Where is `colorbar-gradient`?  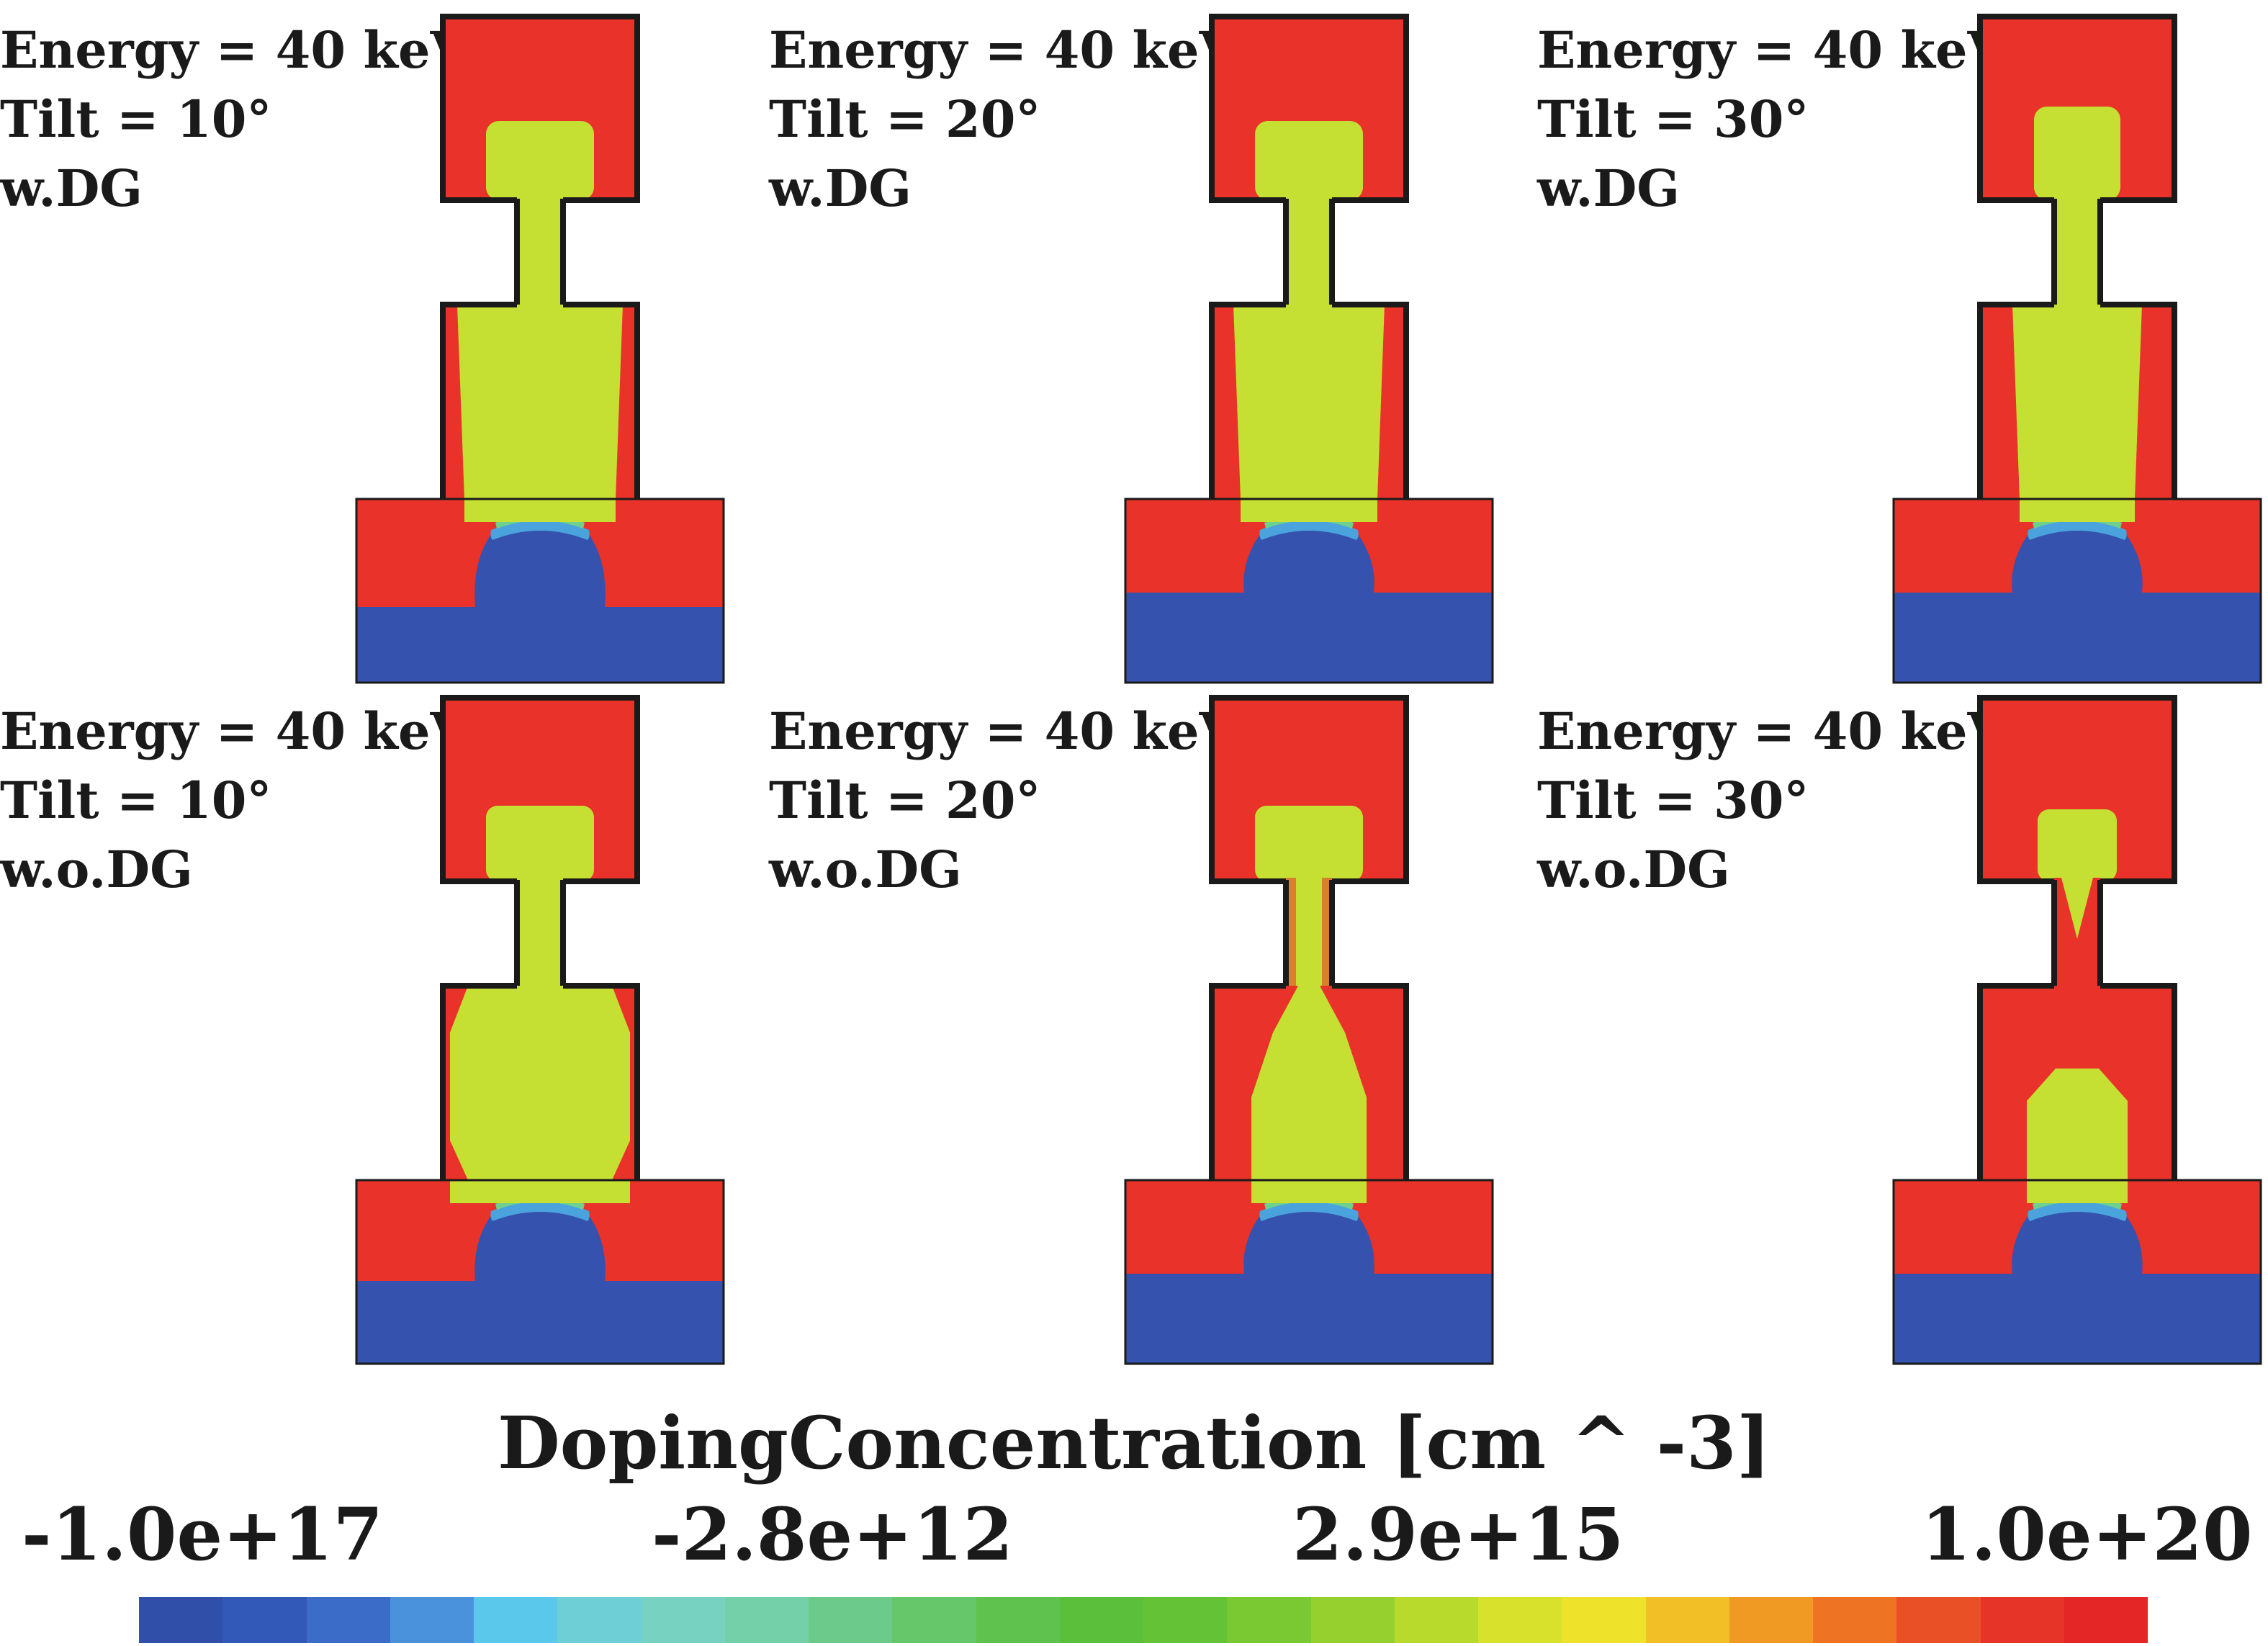 colorbar-gradient is located at coordinates (1143, 1620).